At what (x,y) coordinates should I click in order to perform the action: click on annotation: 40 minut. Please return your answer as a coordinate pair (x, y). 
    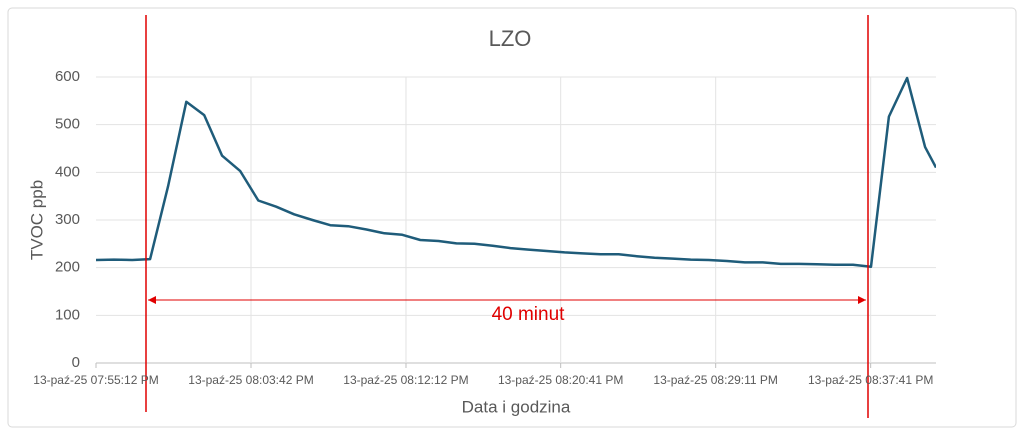
    Looking at the image, I should click on (529, 314).